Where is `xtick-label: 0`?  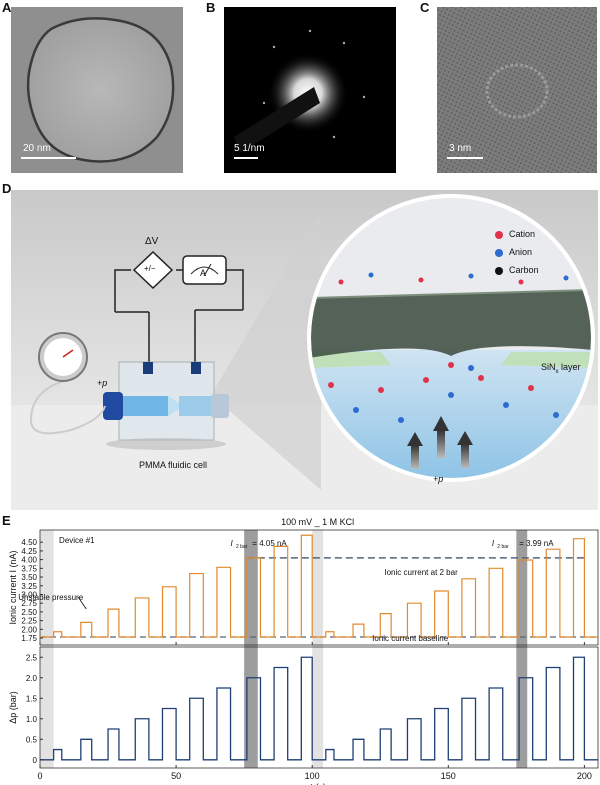
xtick-label: 0 is located at coordinates (39, 776).